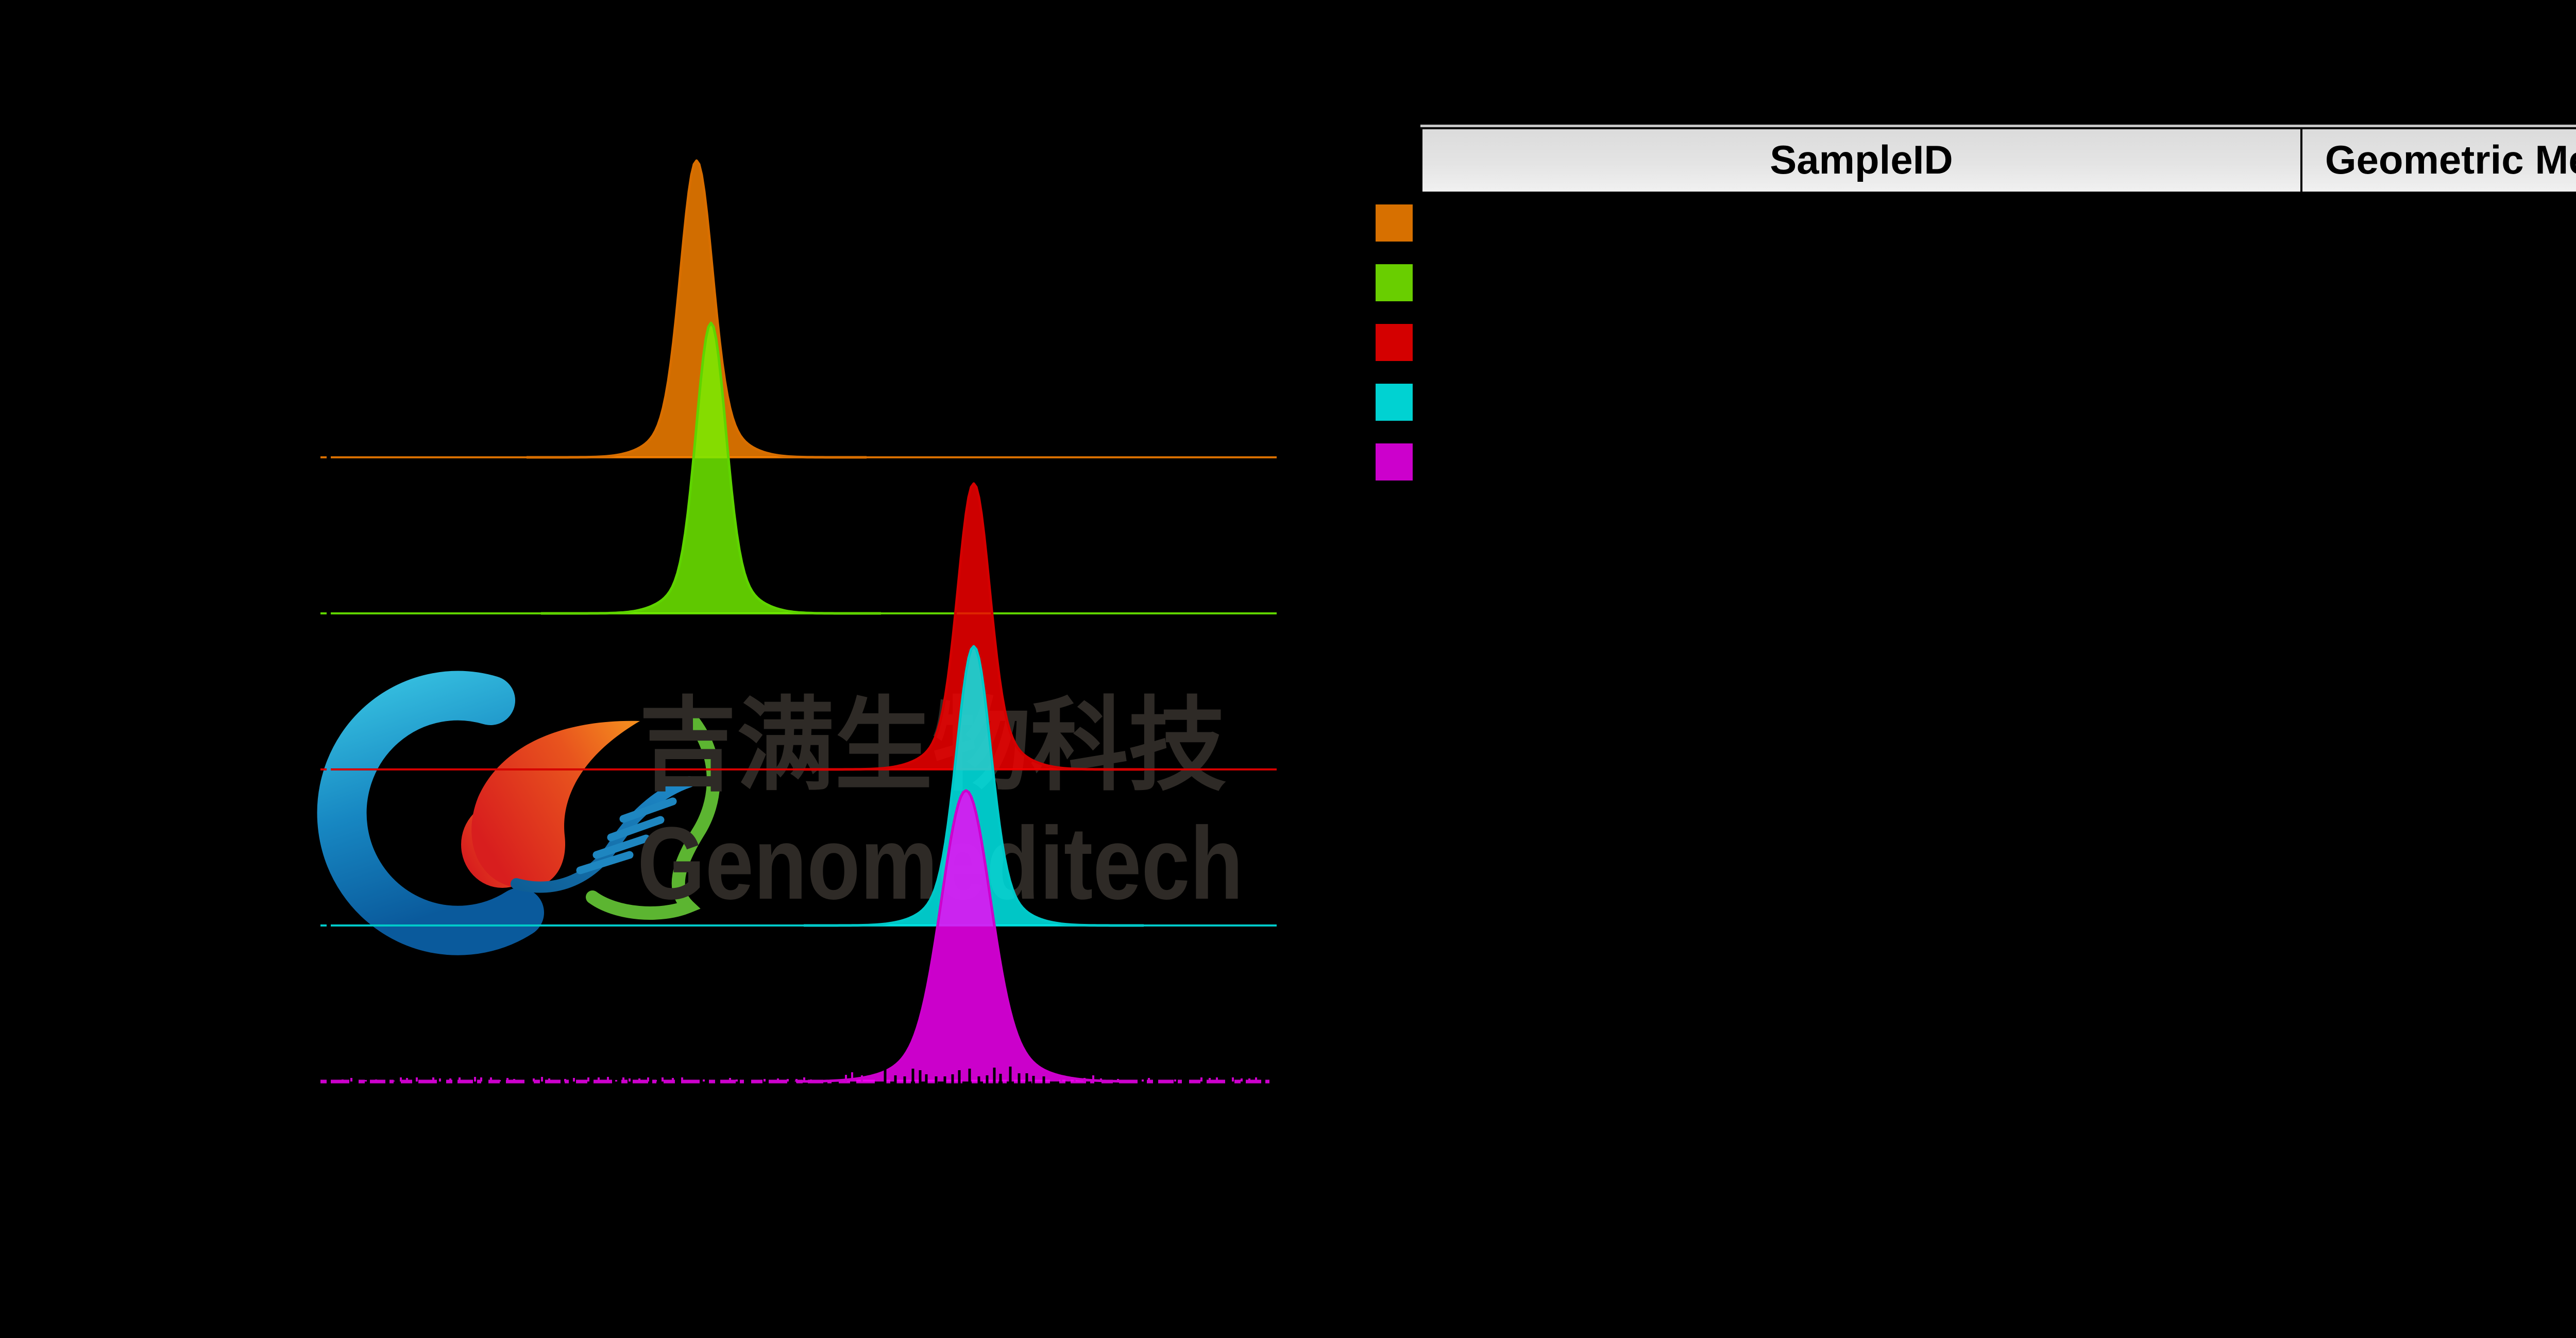 The image size is (2576, 1338). Describe the element at coordinates (1394, 402) in the screenshot. I see `legend-swatch-cyan` at that location.